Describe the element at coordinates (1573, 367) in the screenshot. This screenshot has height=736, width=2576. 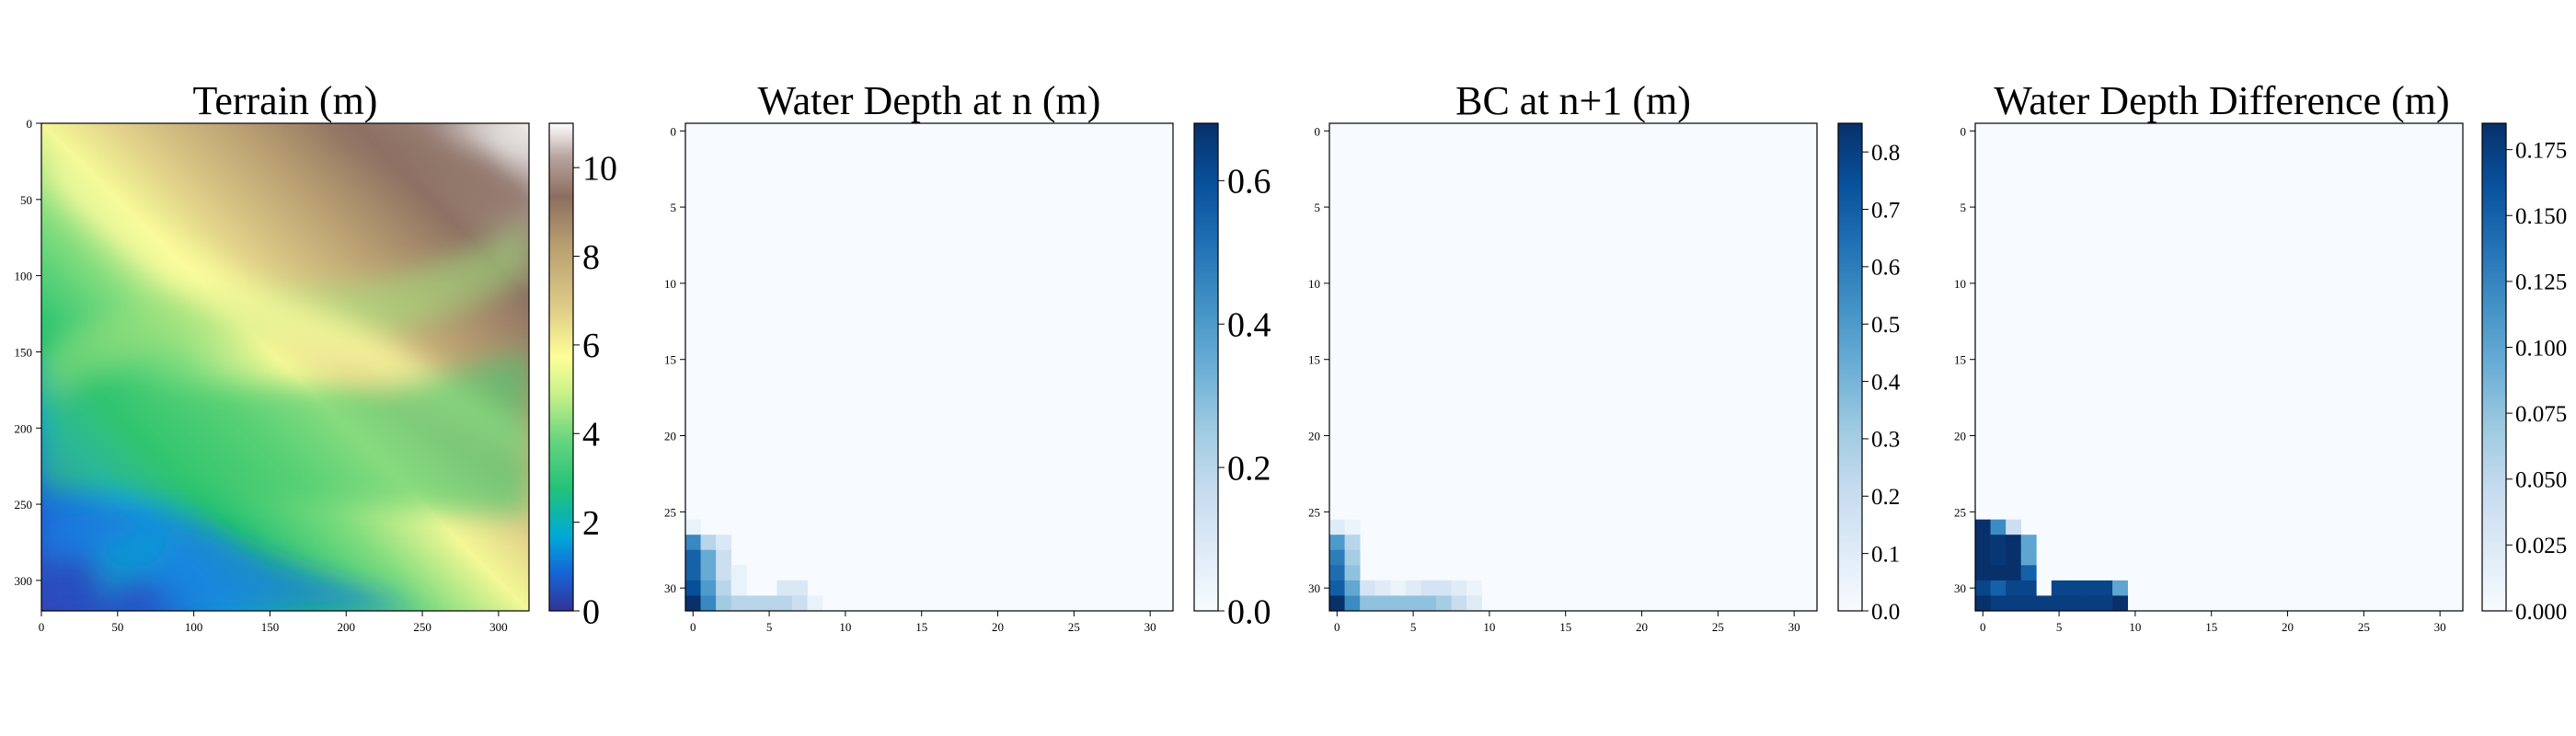
I see `heatmap-background` at that location.